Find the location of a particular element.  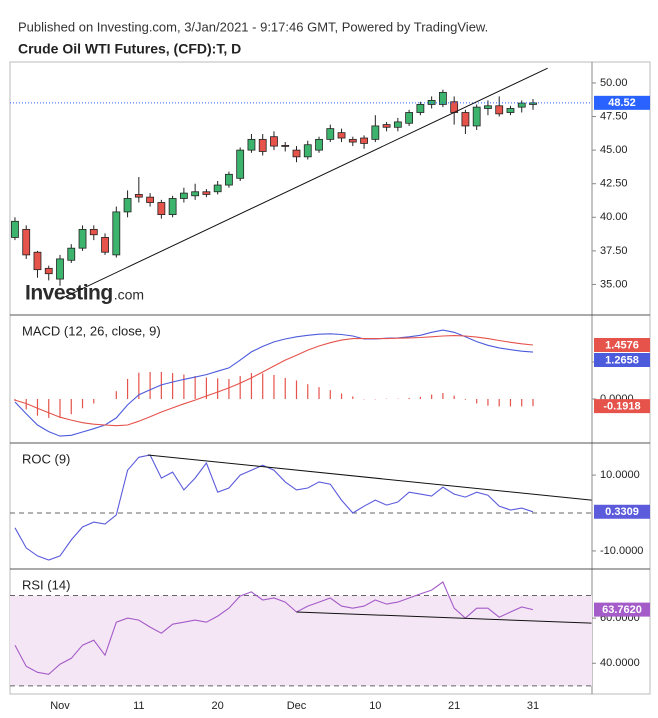

last-value-label: -0.1918 is located at coordinates (621, 407).